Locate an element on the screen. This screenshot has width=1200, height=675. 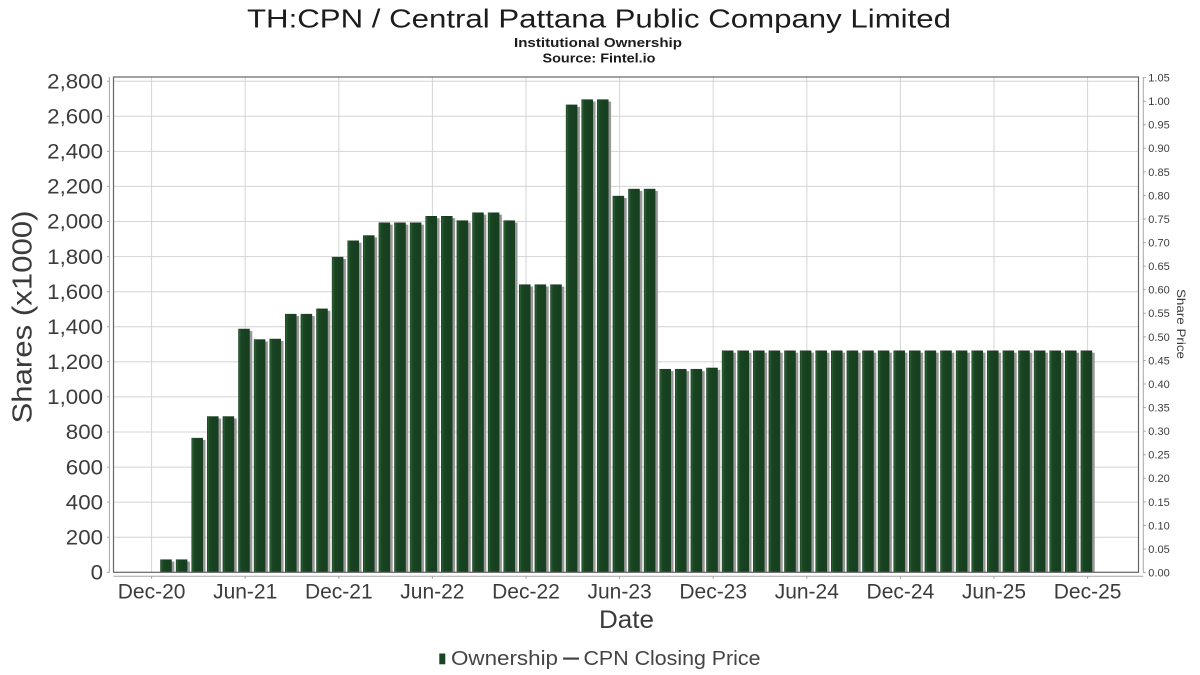
svg-text: 2,600 is located at coordinates (75, 117).